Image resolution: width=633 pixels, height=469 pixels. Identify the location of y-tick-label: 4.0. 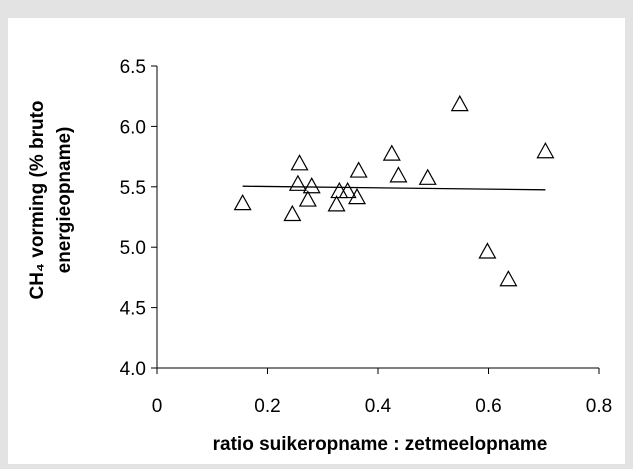
(133, 369).